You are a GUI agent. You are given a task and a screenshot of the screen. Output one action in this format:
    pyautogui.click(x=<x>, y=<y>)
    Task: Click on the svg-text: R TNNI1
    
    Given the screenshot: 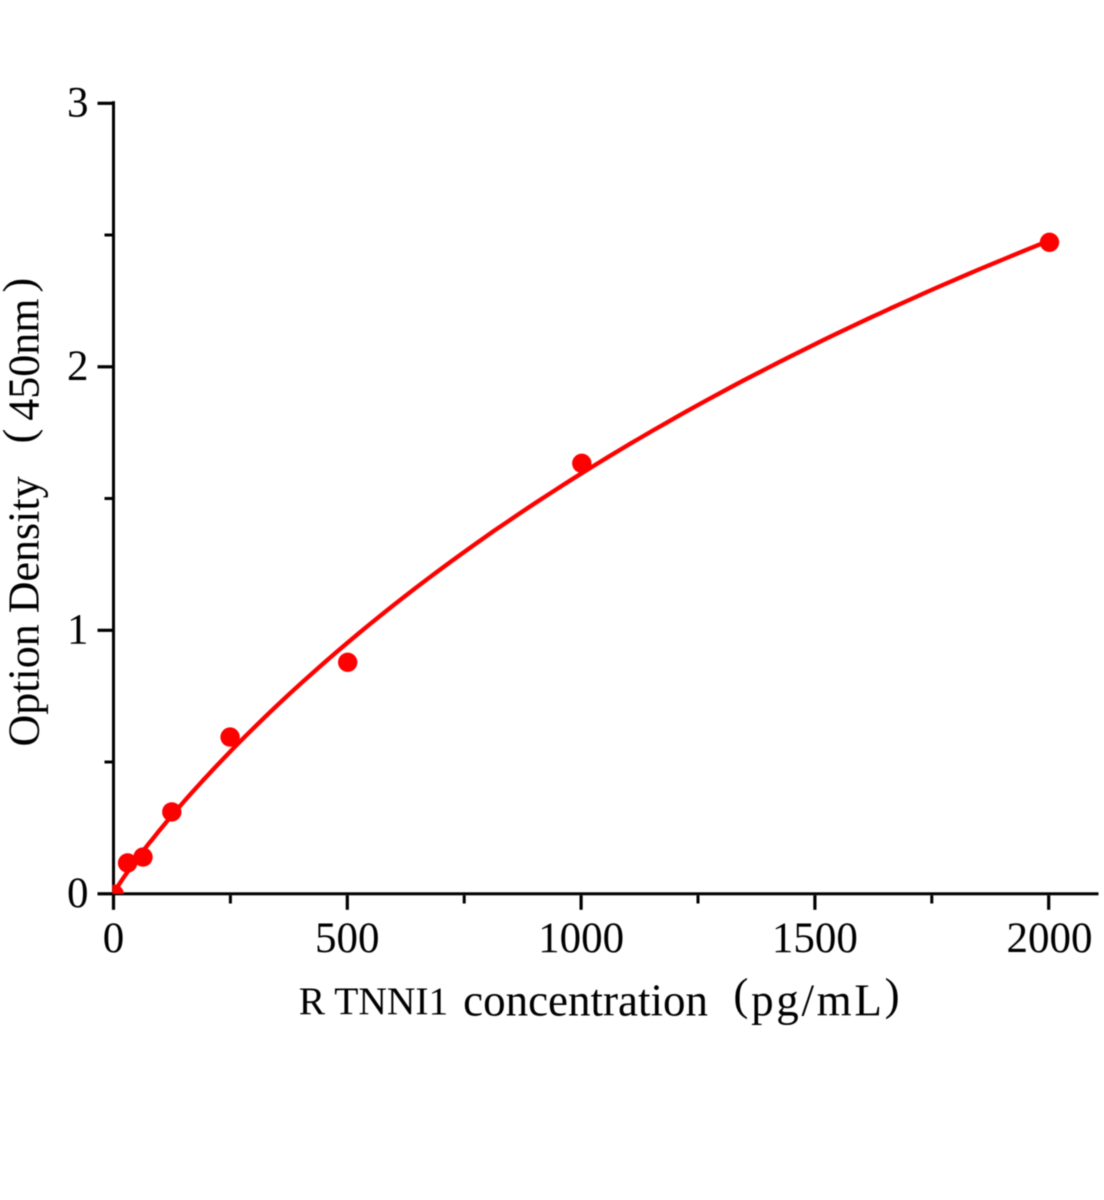 What is the action you would take?
    pyautogui.click(x=374, y=1001)
    